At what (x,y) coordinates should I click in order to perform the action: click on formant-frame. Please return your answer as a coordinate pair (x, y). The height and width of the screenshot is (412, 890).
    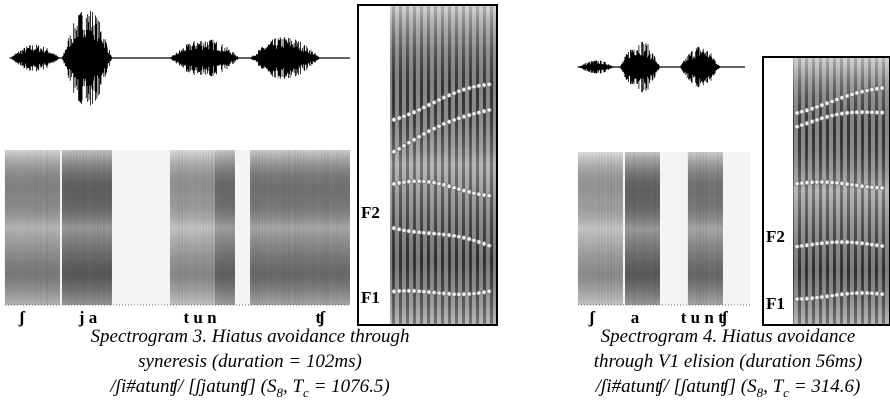
    Looking at the image, I should click on (427, 165).